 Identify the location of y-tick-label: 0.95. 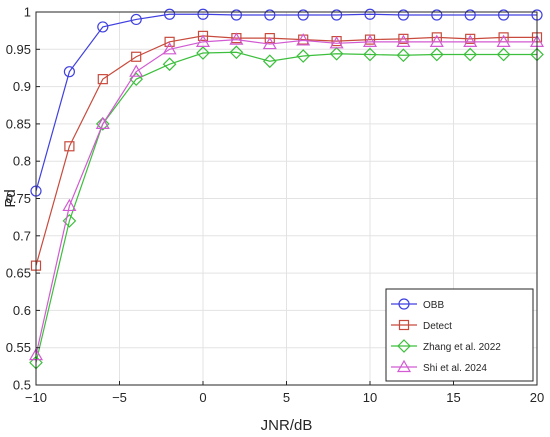
(18, 49).